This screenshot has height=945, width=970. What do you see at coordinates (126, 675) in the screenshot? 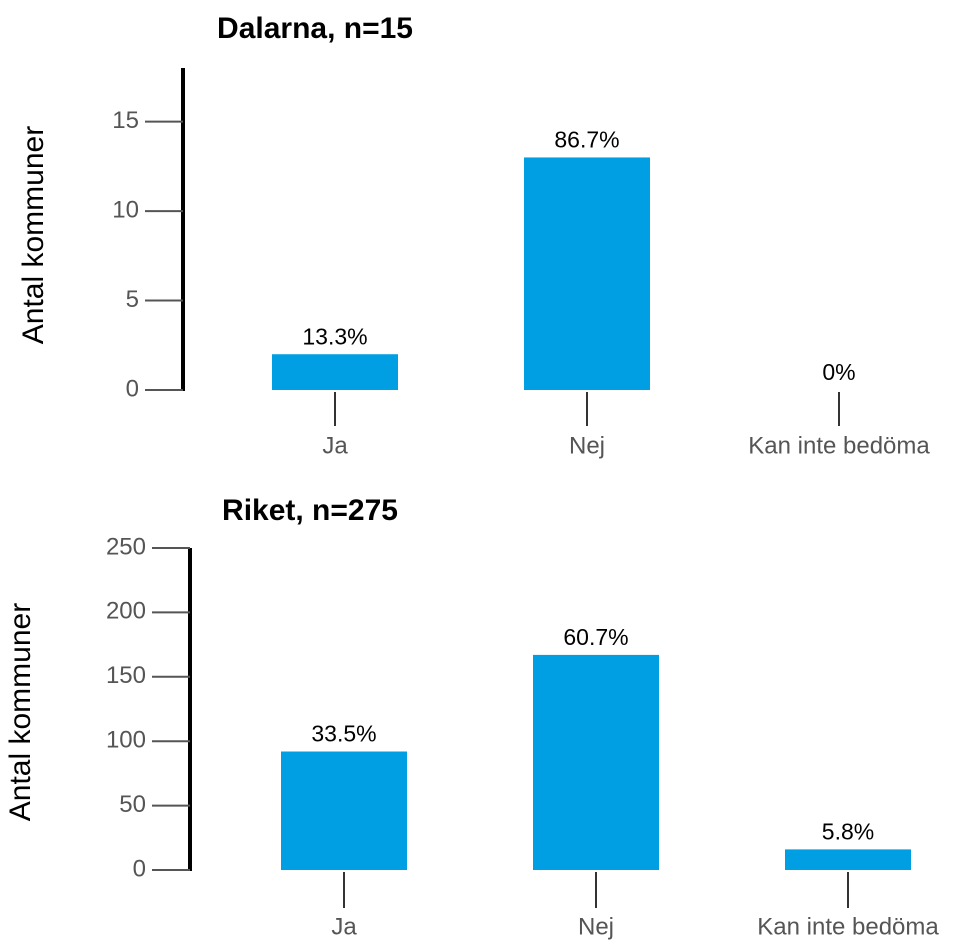
I see `y-tick-label: 150` at bounding box center [126, 675].